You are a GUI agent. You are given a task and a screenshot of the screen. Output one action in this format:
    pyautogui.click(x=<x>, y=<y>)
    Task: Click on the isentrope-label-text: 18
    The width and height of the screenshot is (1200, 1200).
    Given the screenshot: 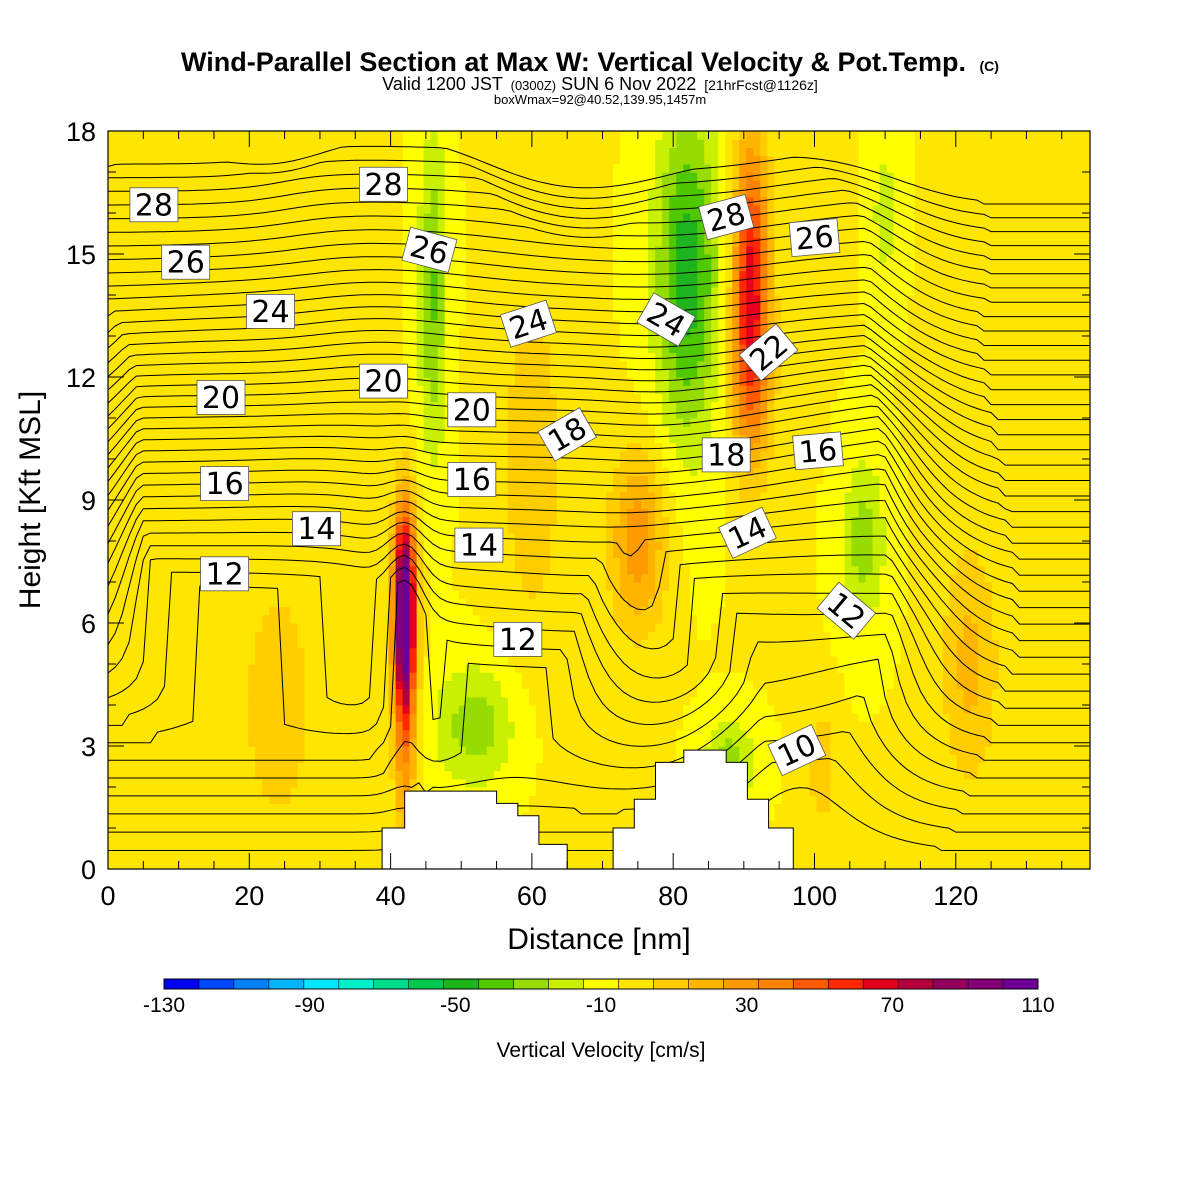 What is the action you would take?
    pyautogui.click(x=726, y=455)
    